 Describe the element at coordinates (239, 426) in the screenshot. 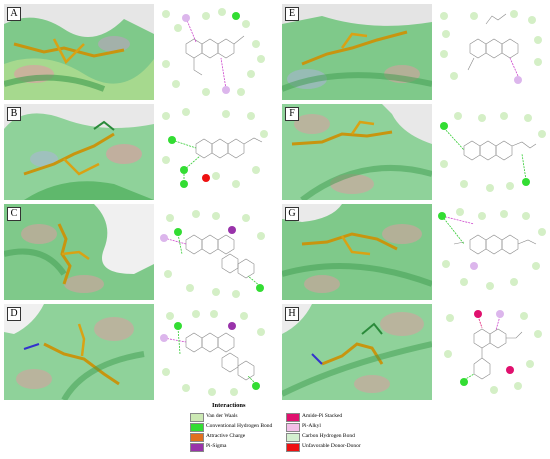

I see `legend-label: Conventional Hydrogen Bond` at that location.